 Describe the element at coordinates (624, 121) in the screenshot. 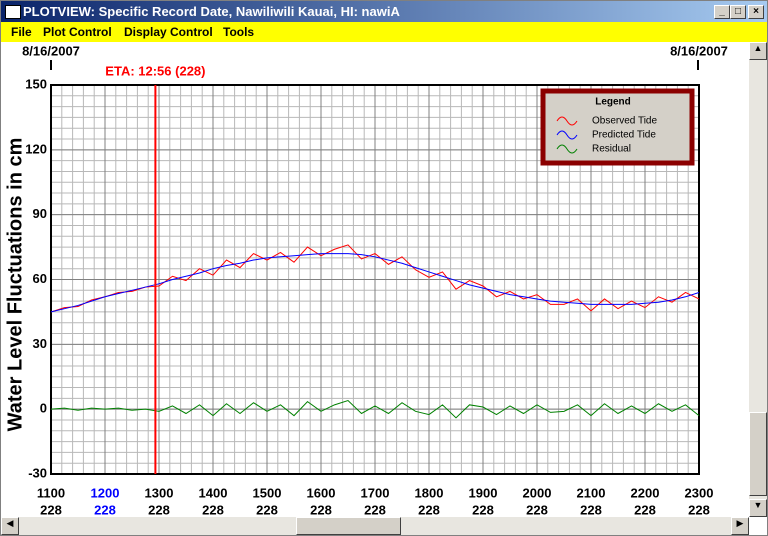

I see `legend-label: Observed Tide` at that location.